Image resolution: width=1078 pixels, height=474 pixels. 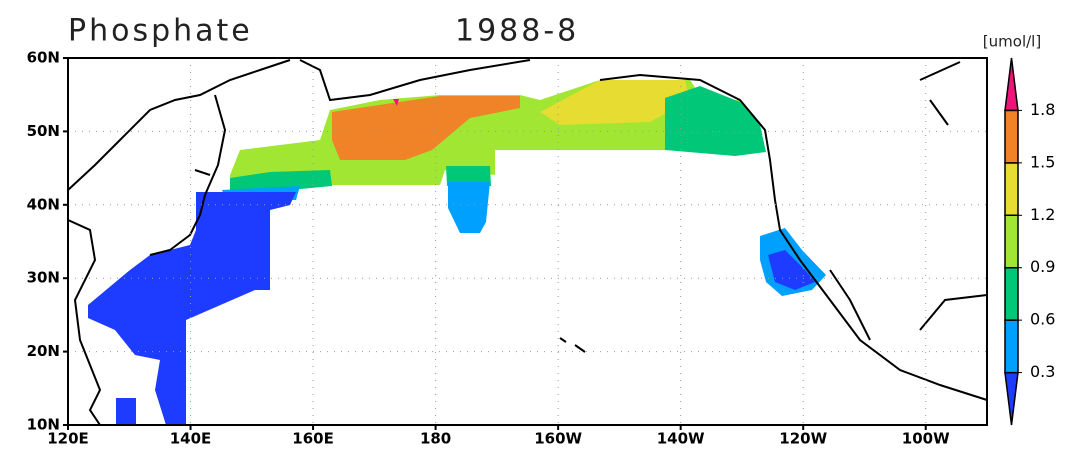 I want to click on colorbar-label: 1.5, so click(x=1042, y=161).